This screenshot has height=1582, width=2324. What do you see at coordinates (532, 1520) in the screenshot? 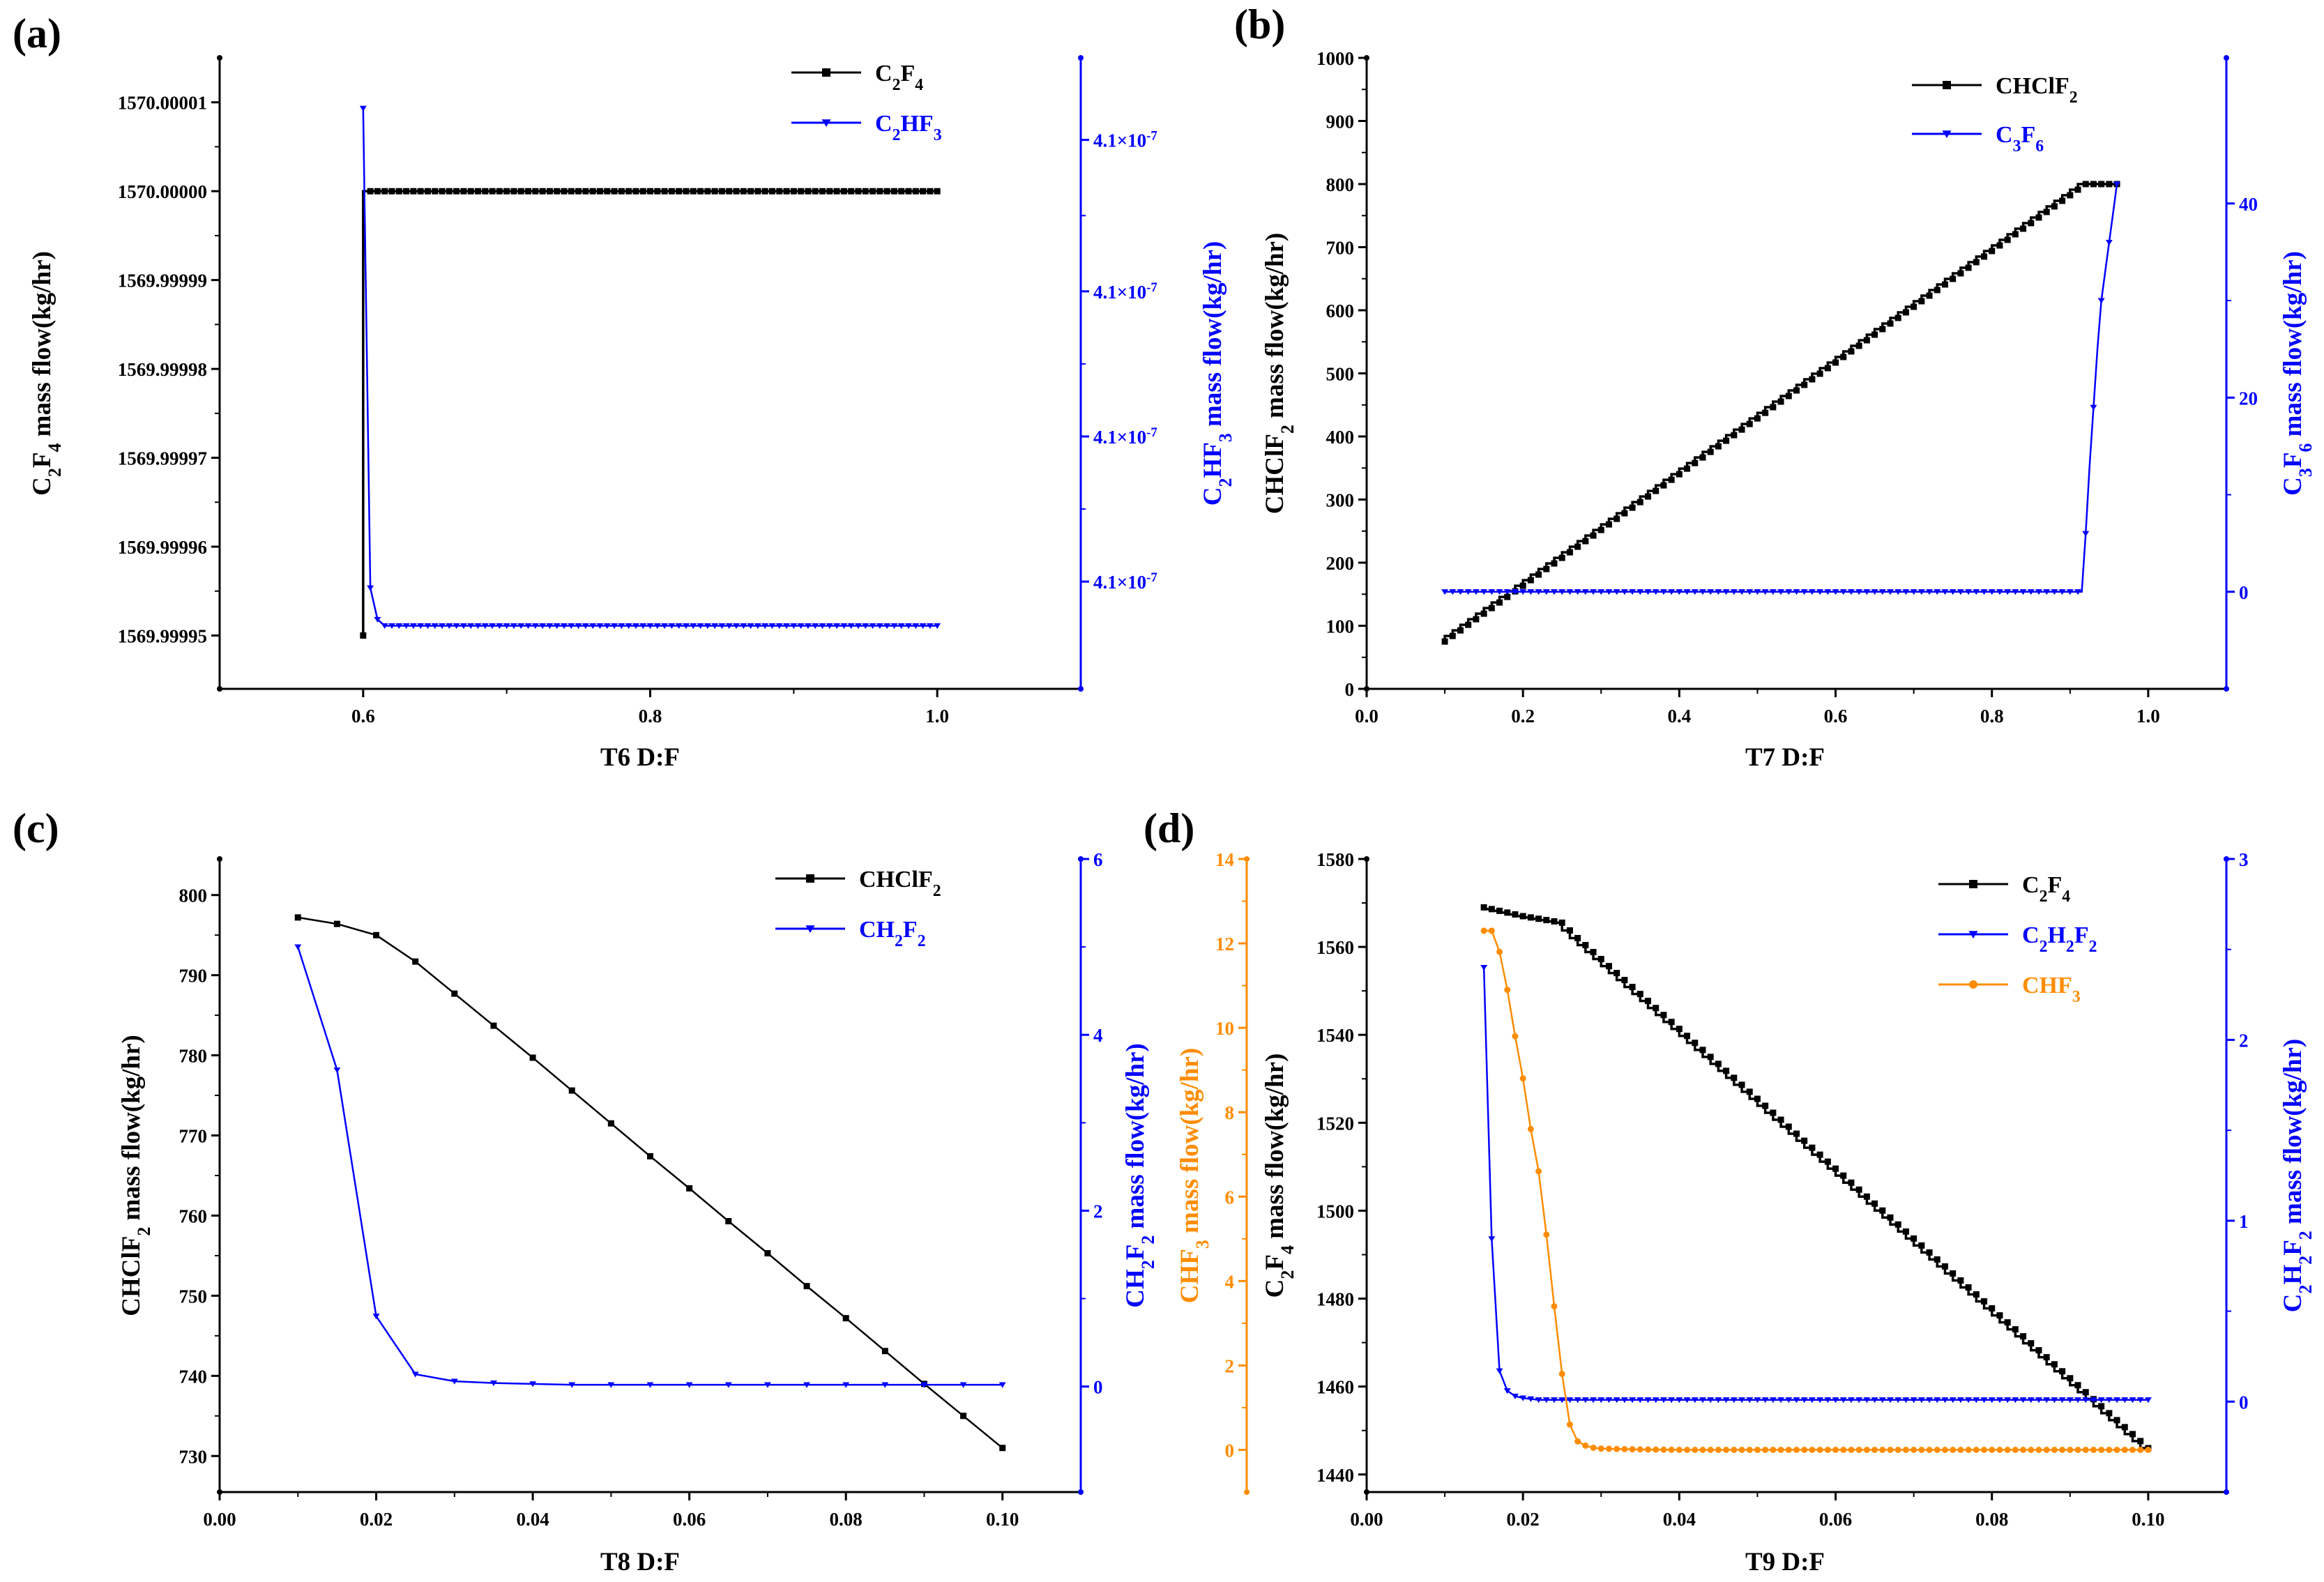
I see `x-tick-label: 0.04` at bounding box center [532, 1520].